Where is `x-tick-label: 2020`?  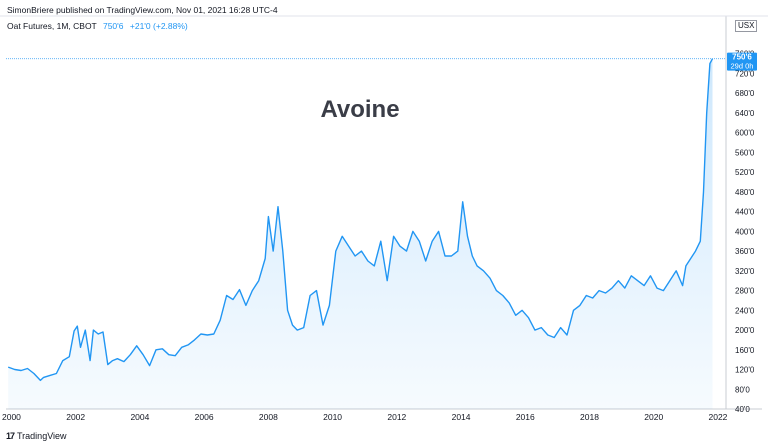 x-tick-label: 2020 is located at coordinates (653, 417).